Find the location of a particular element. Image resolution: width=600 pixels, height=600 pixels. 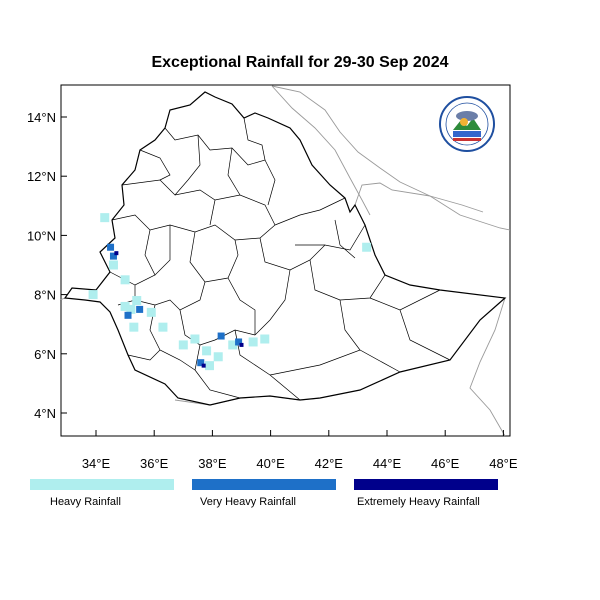

somalia-border is located at coordinates (487, 367).